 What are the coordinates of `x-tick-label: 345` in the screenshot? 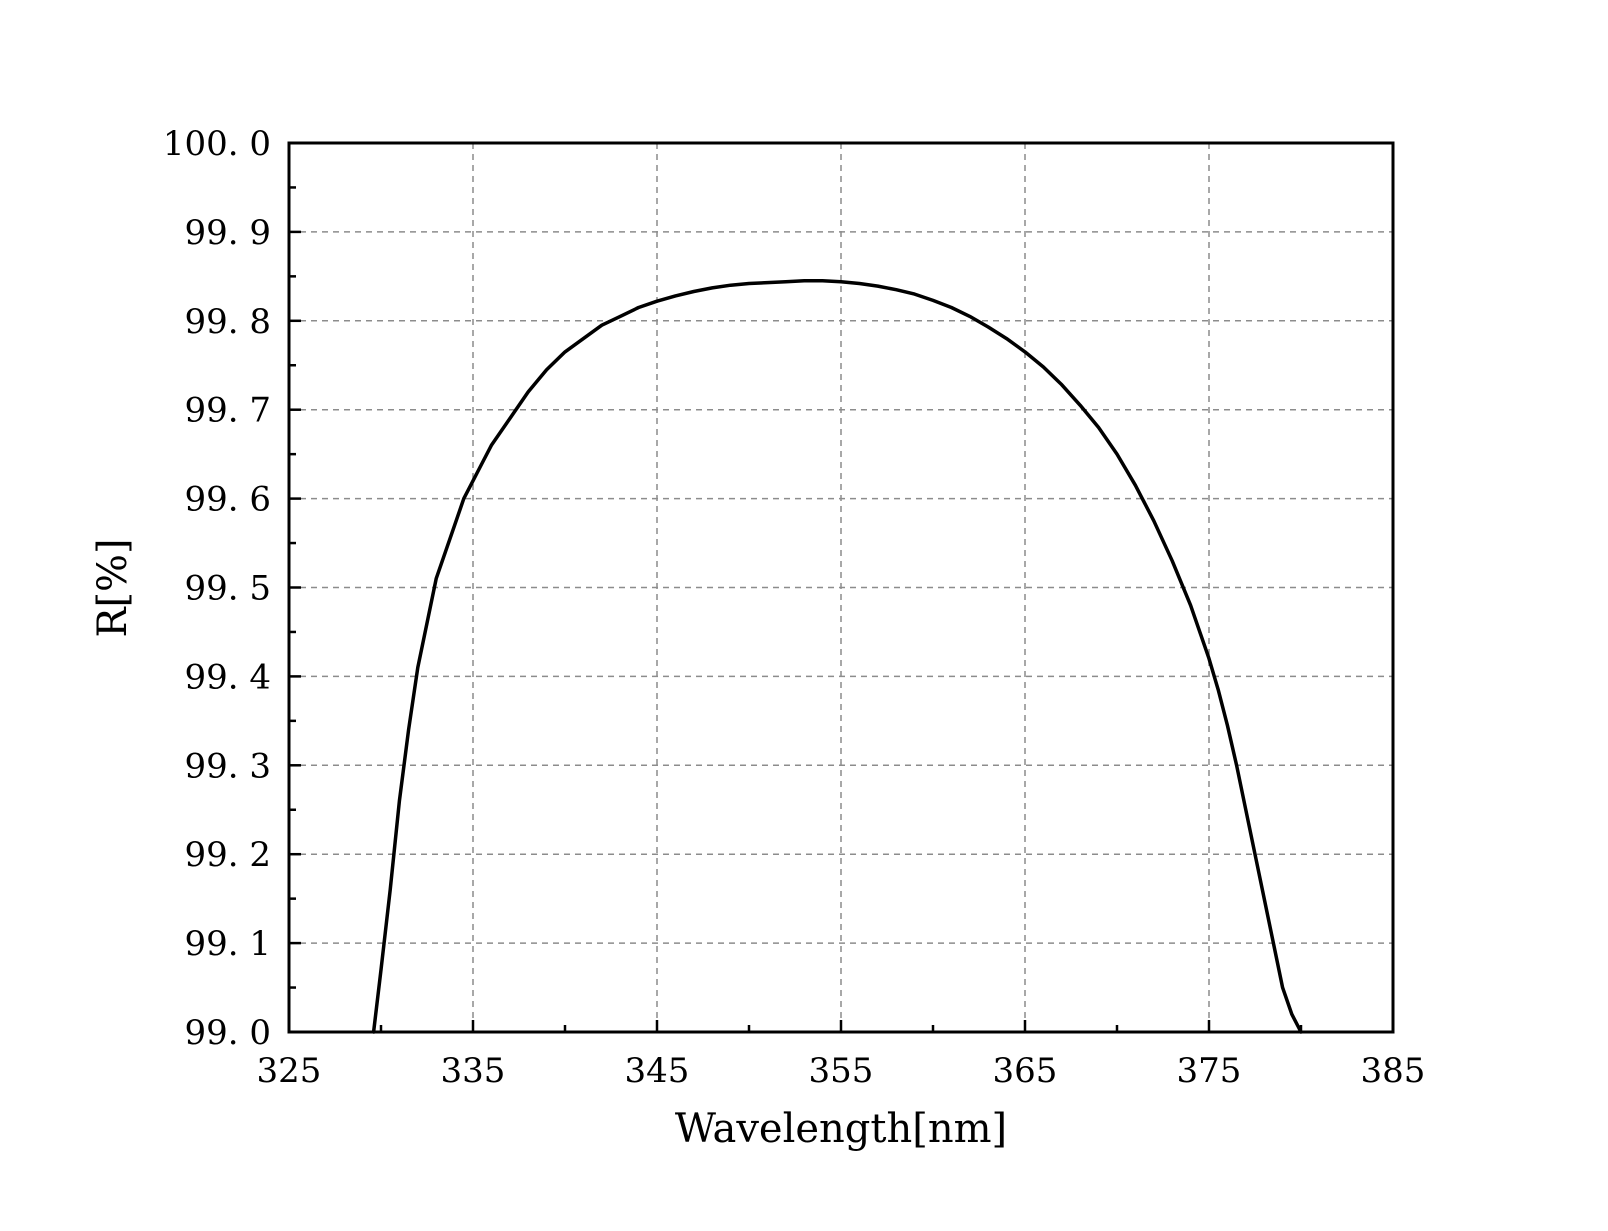 It's located at (657, 1071).